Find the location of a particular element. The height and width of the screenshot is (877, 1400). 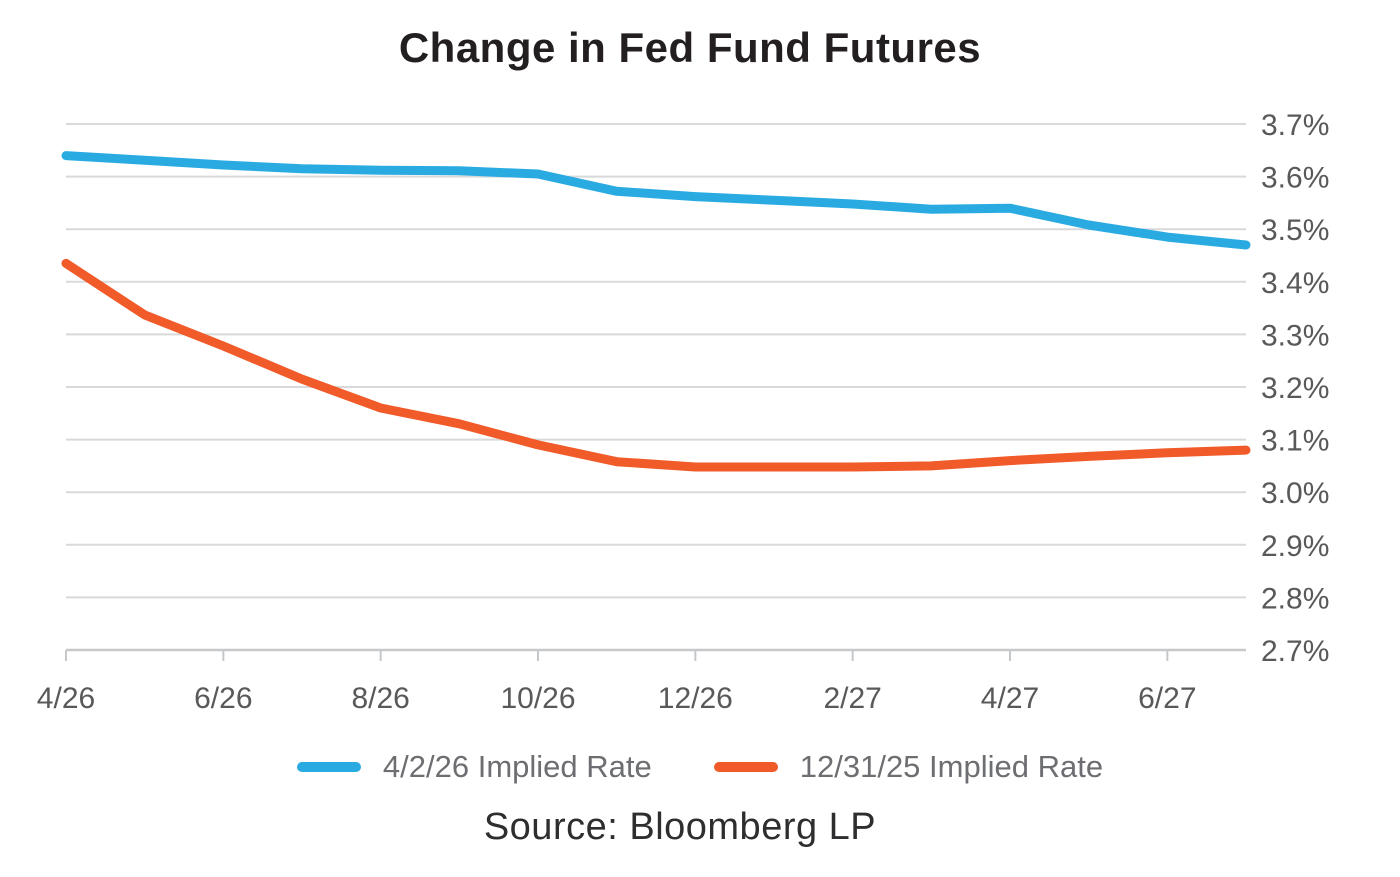

y-axis-label-2.7%: 2.7% is located at coordinates (1295, 651).